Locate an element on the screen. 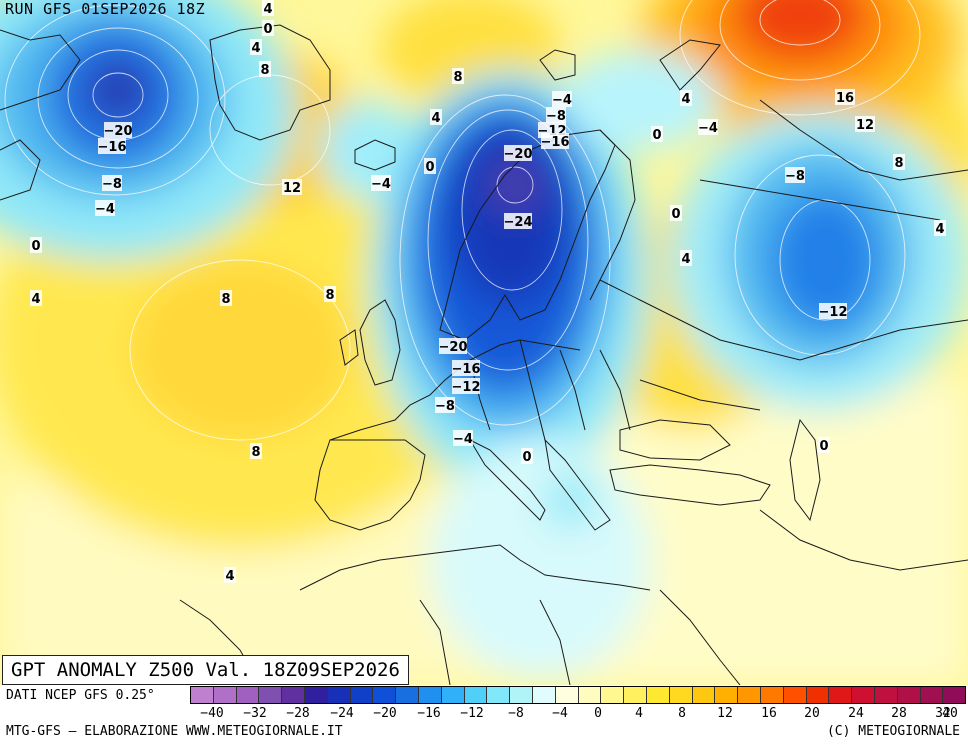  colorbar-tick-label: −8 is located at coordinates (516, 713).